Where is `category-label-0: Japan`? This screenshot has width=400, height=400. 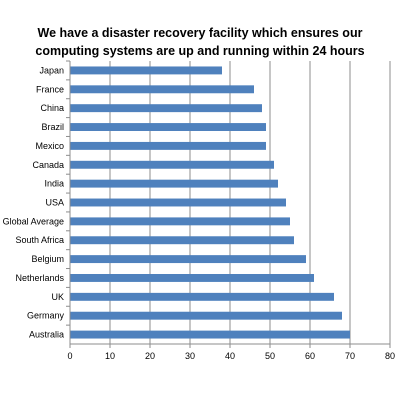
category-label-0: Japan is located at coordinates (51, 70).